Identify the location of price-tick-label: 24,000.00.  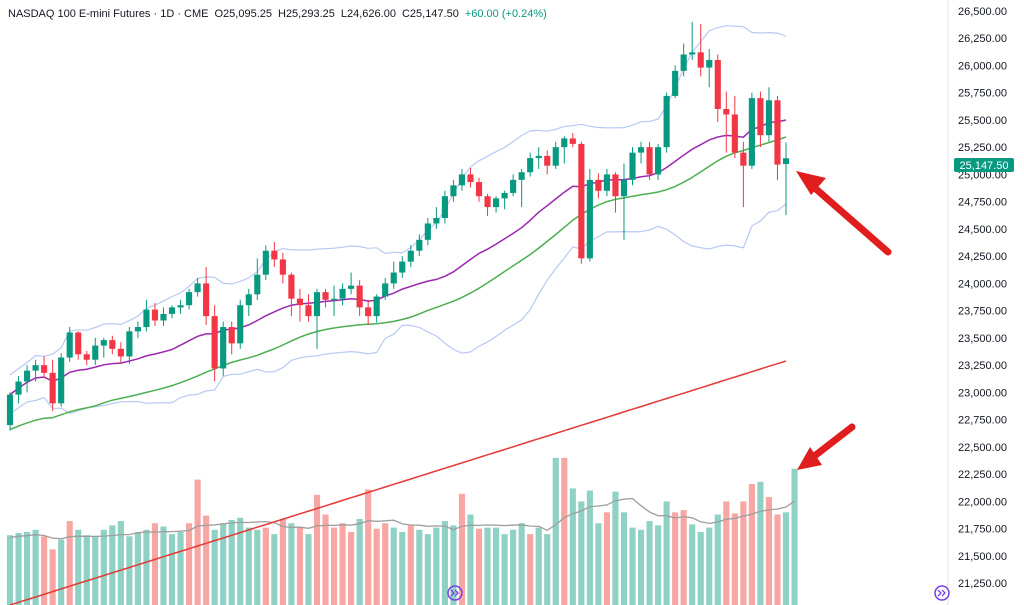
(982, 284).